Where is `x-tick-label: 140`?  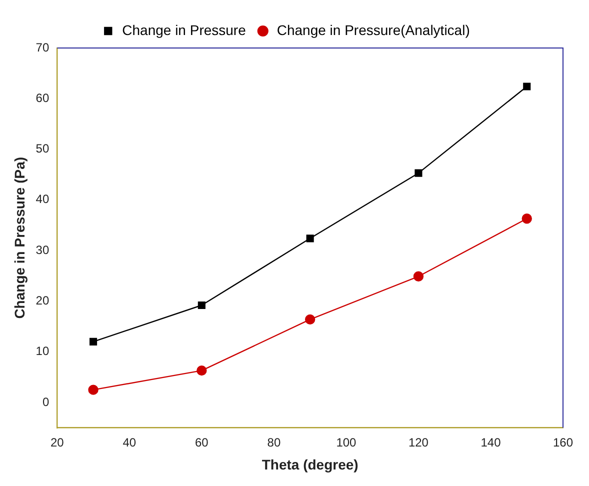
x-tick-label: 140 is located at coordinates (491, 442).